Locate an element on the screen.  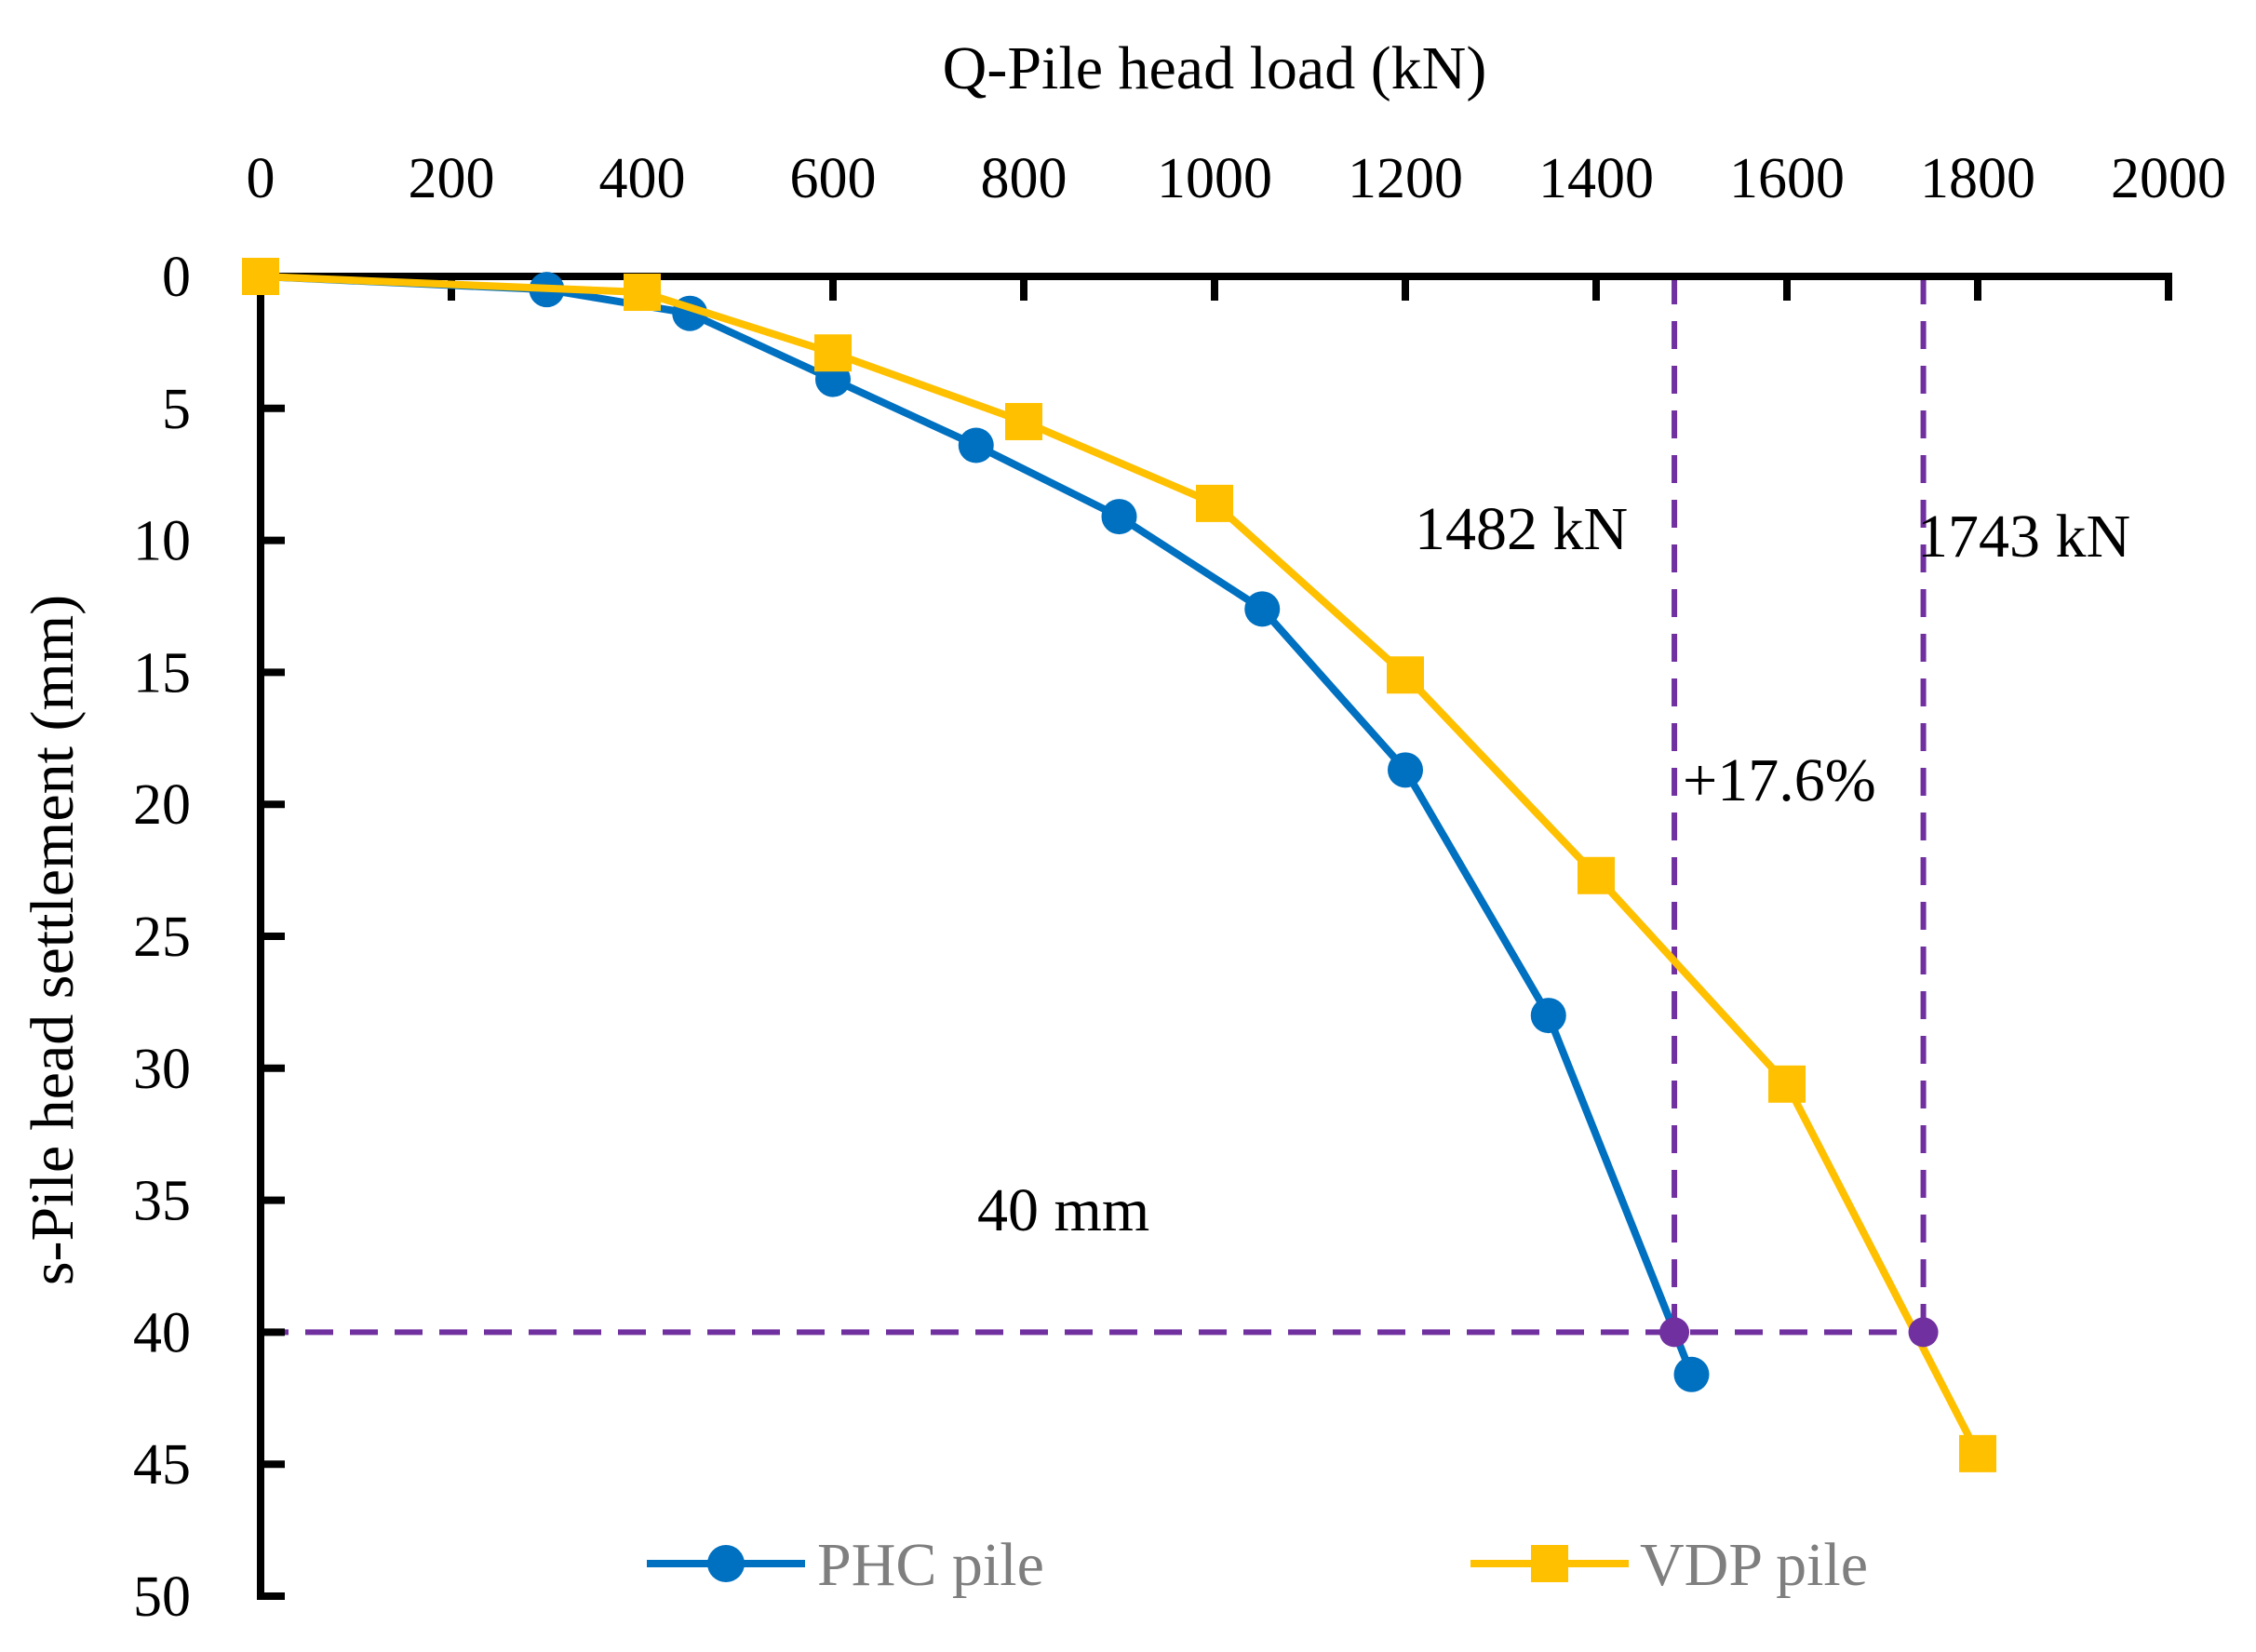
x-tick-label: 1200 is located at coordinates (1406, 178).